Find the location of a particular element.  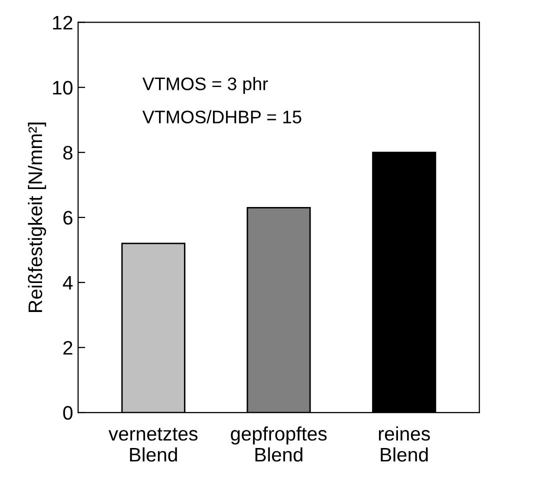

y-tick-label: 2 is located at coordinates (67, 347).